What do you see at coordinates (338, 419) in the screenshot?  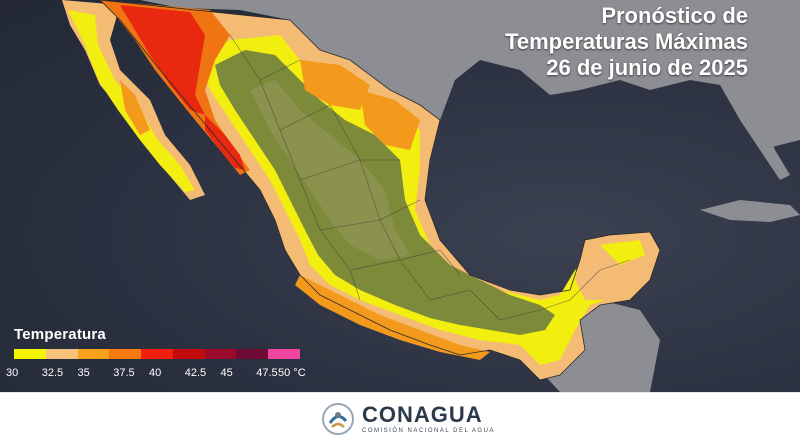 I see `conagua-emblem-icon` at bounding box center [338, 419].